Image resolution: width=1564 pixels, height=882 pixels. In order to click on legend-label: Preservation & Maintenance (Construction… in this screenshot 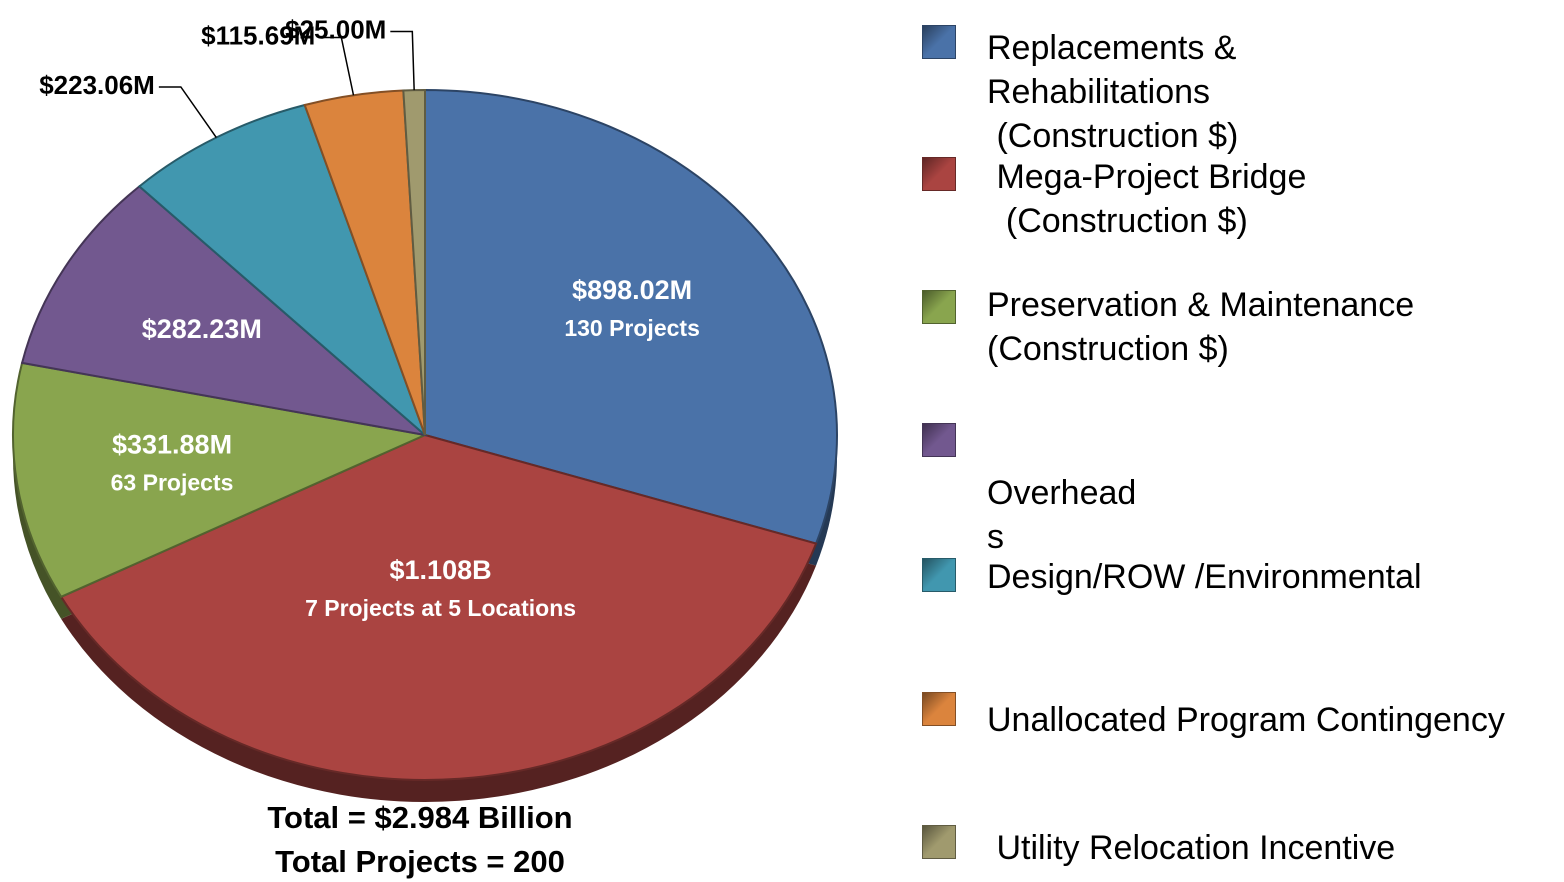, I will do `click(1201, 327)`.